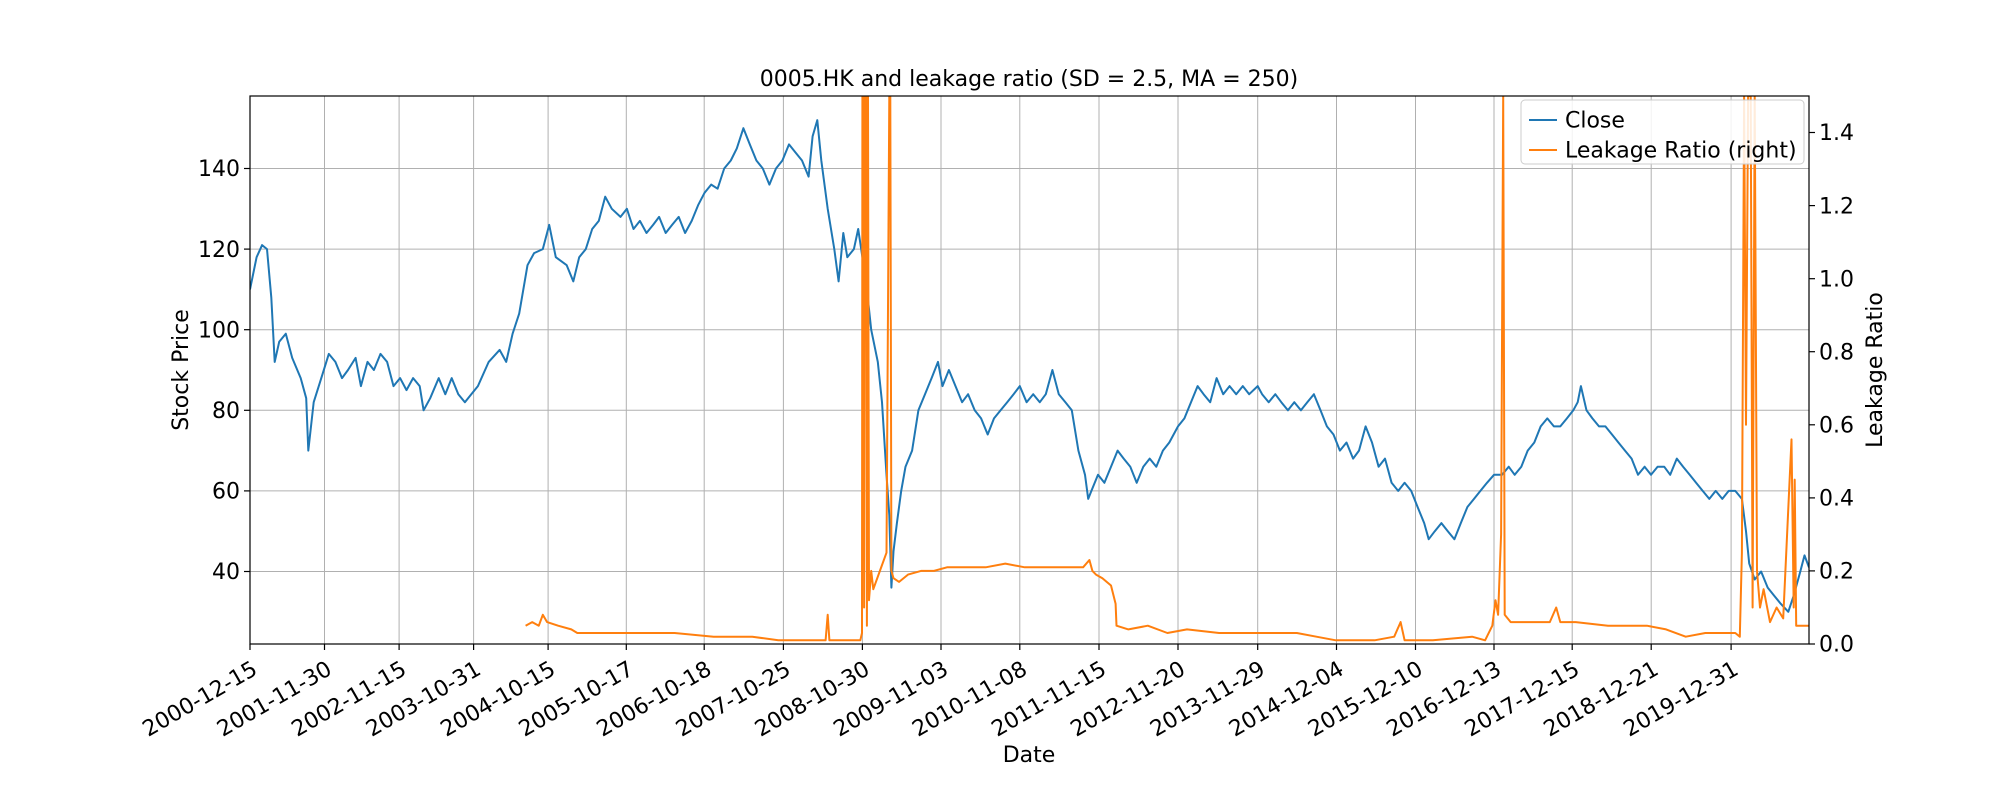 This screenshot has height=805, width=2000. Describe the element at coordinates (226, 492) in the screenshot. I see `y-tick-label-left: 60` at that location.